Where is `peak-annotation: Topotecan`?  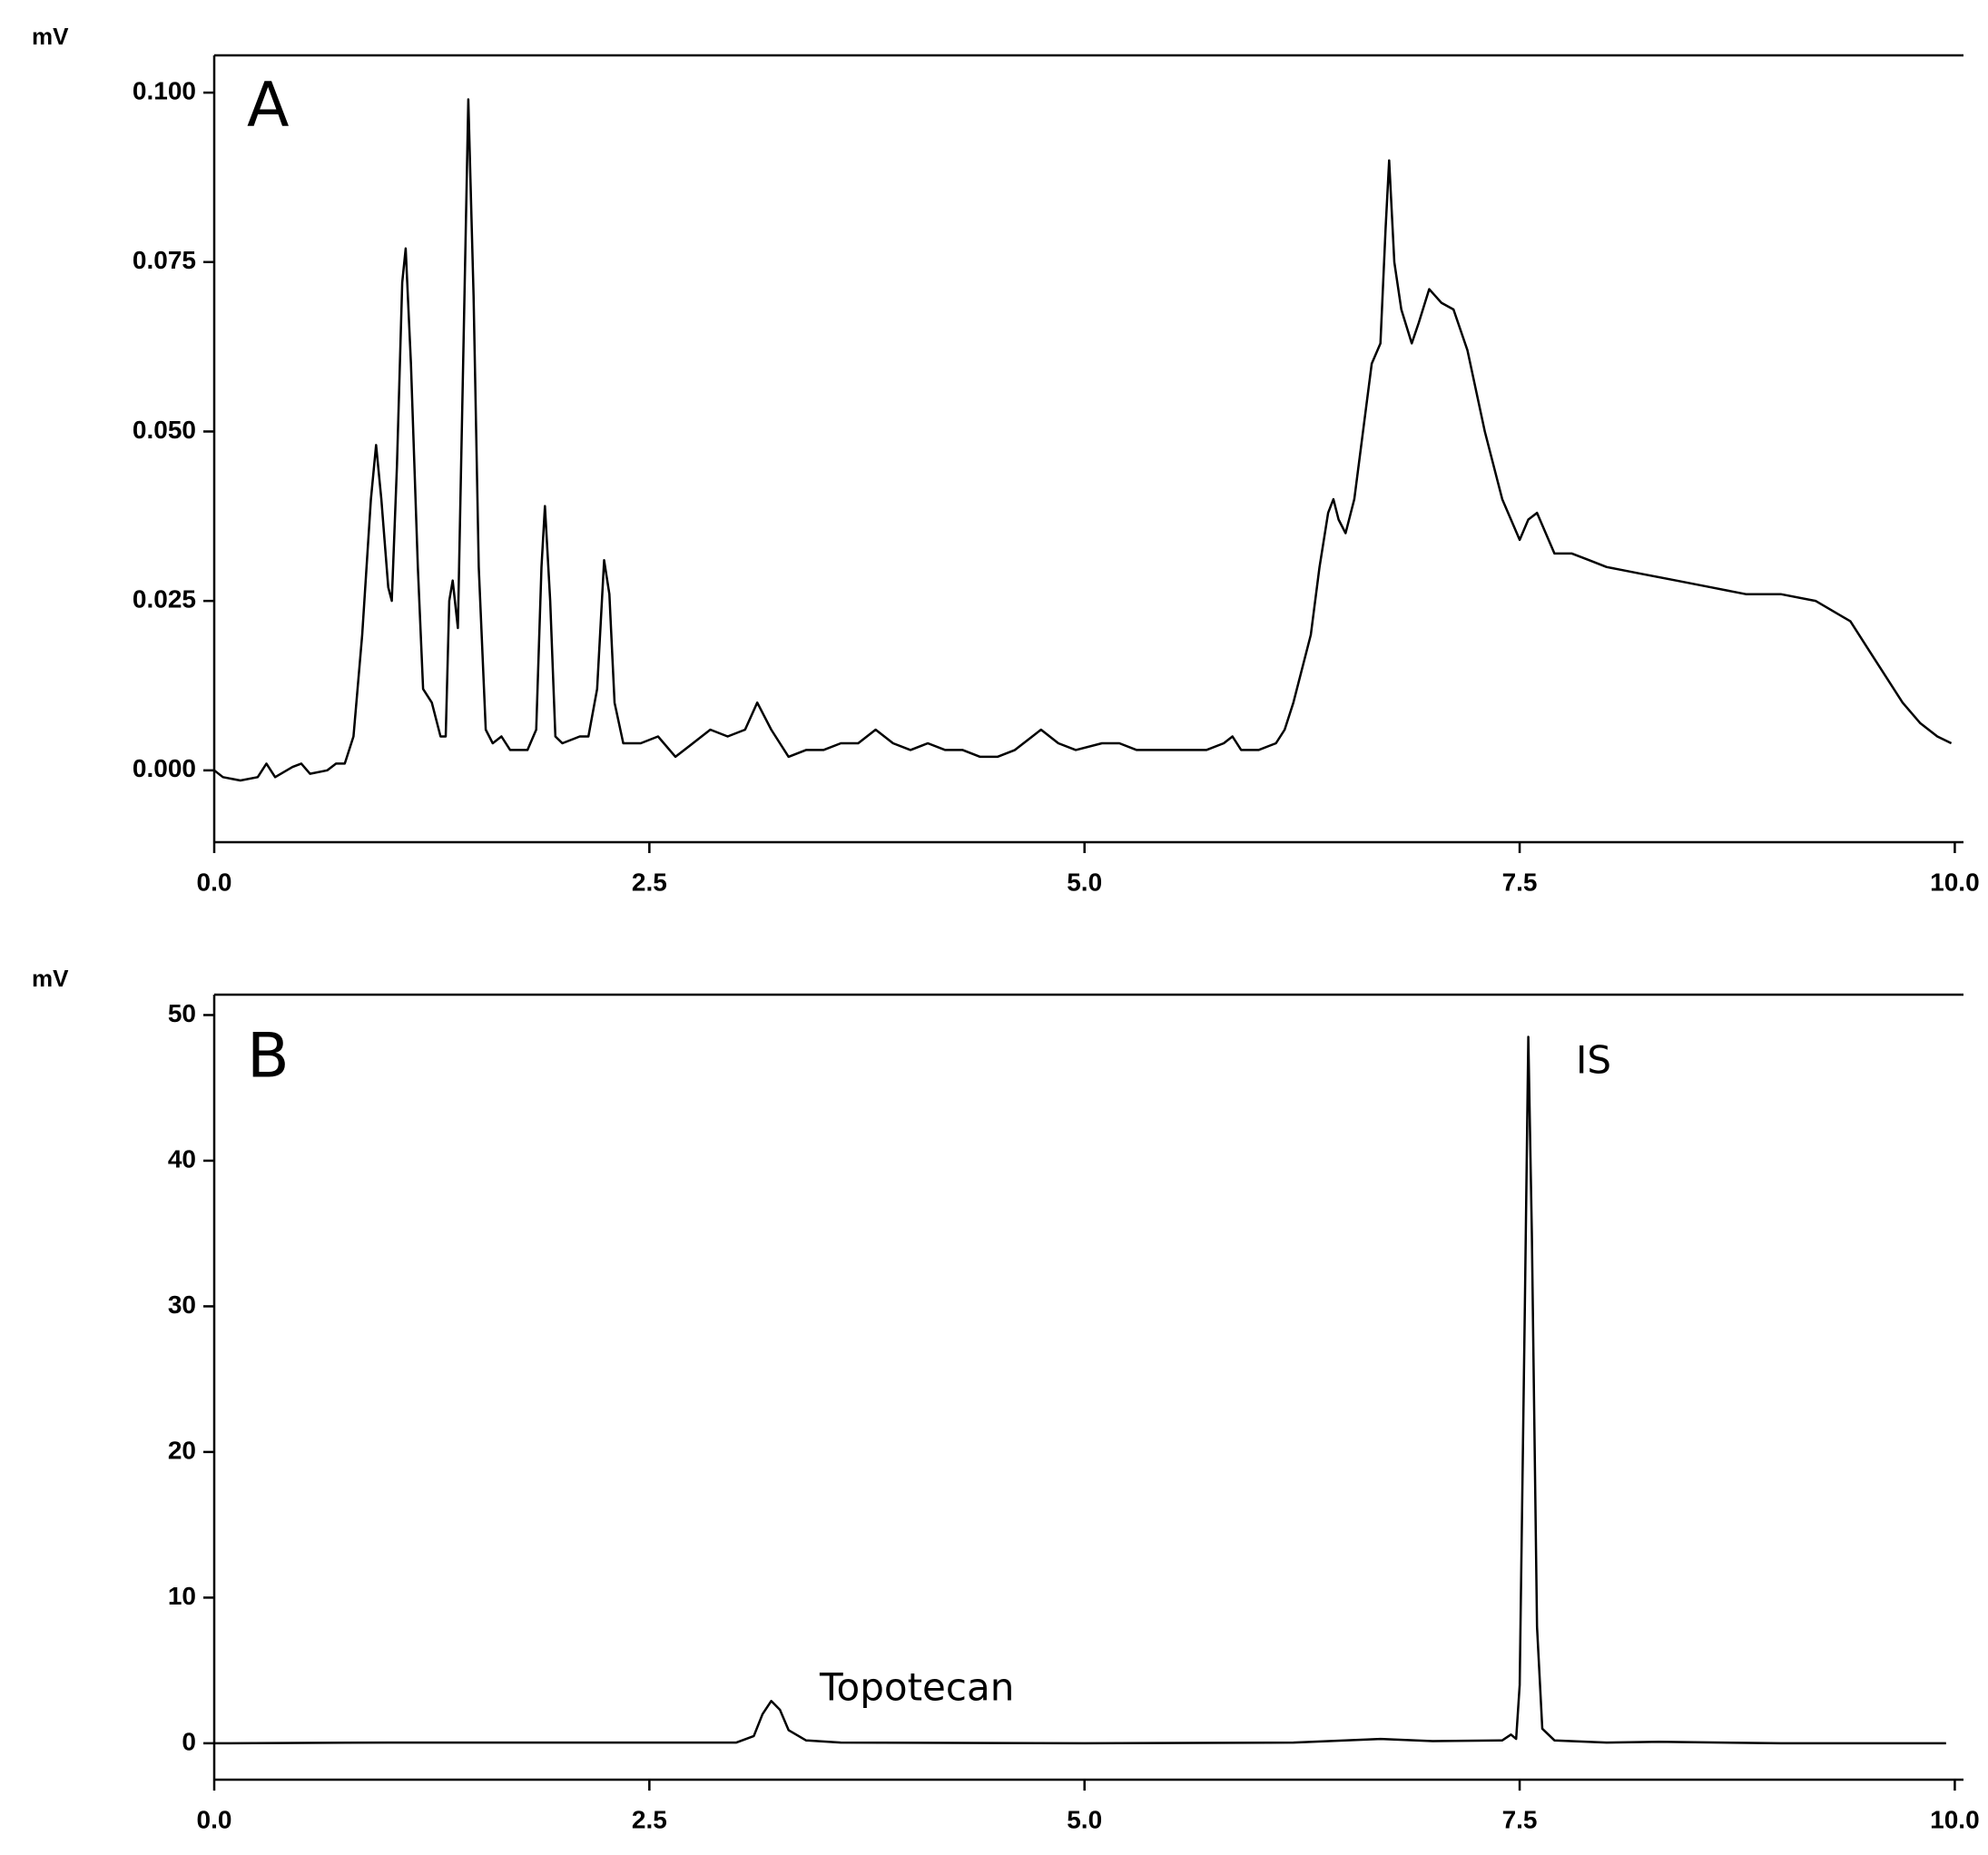 peak-annotation: Topotecan is located at coordinates (916, 1687).